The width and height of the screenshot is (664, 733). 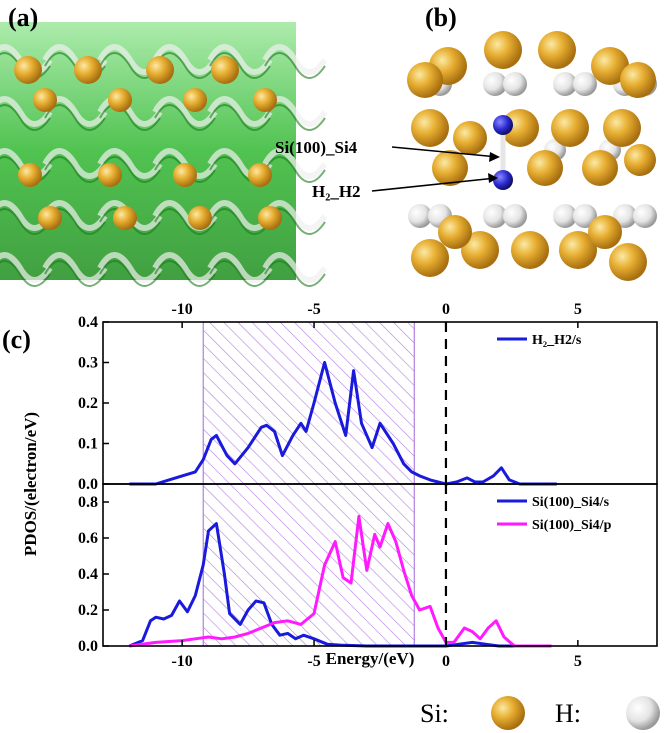 What do you see at coordinates (571, 502) in the screenshot?
I see `legend-label: Si(100)_Si4/s` at bounding box center [571, 502].